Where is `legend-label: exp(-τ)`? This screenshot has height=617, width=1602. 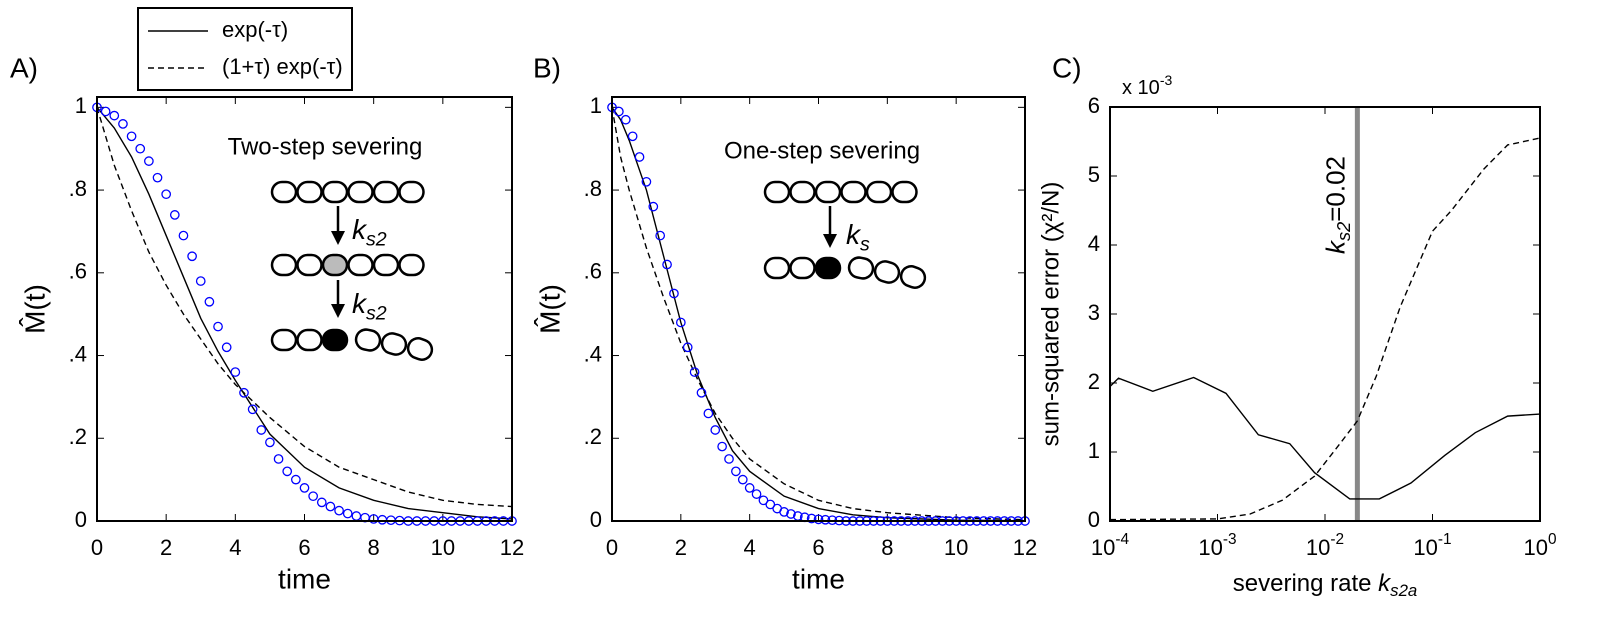 legend-label: exp(-τ) is located at coordinates (255, 29).